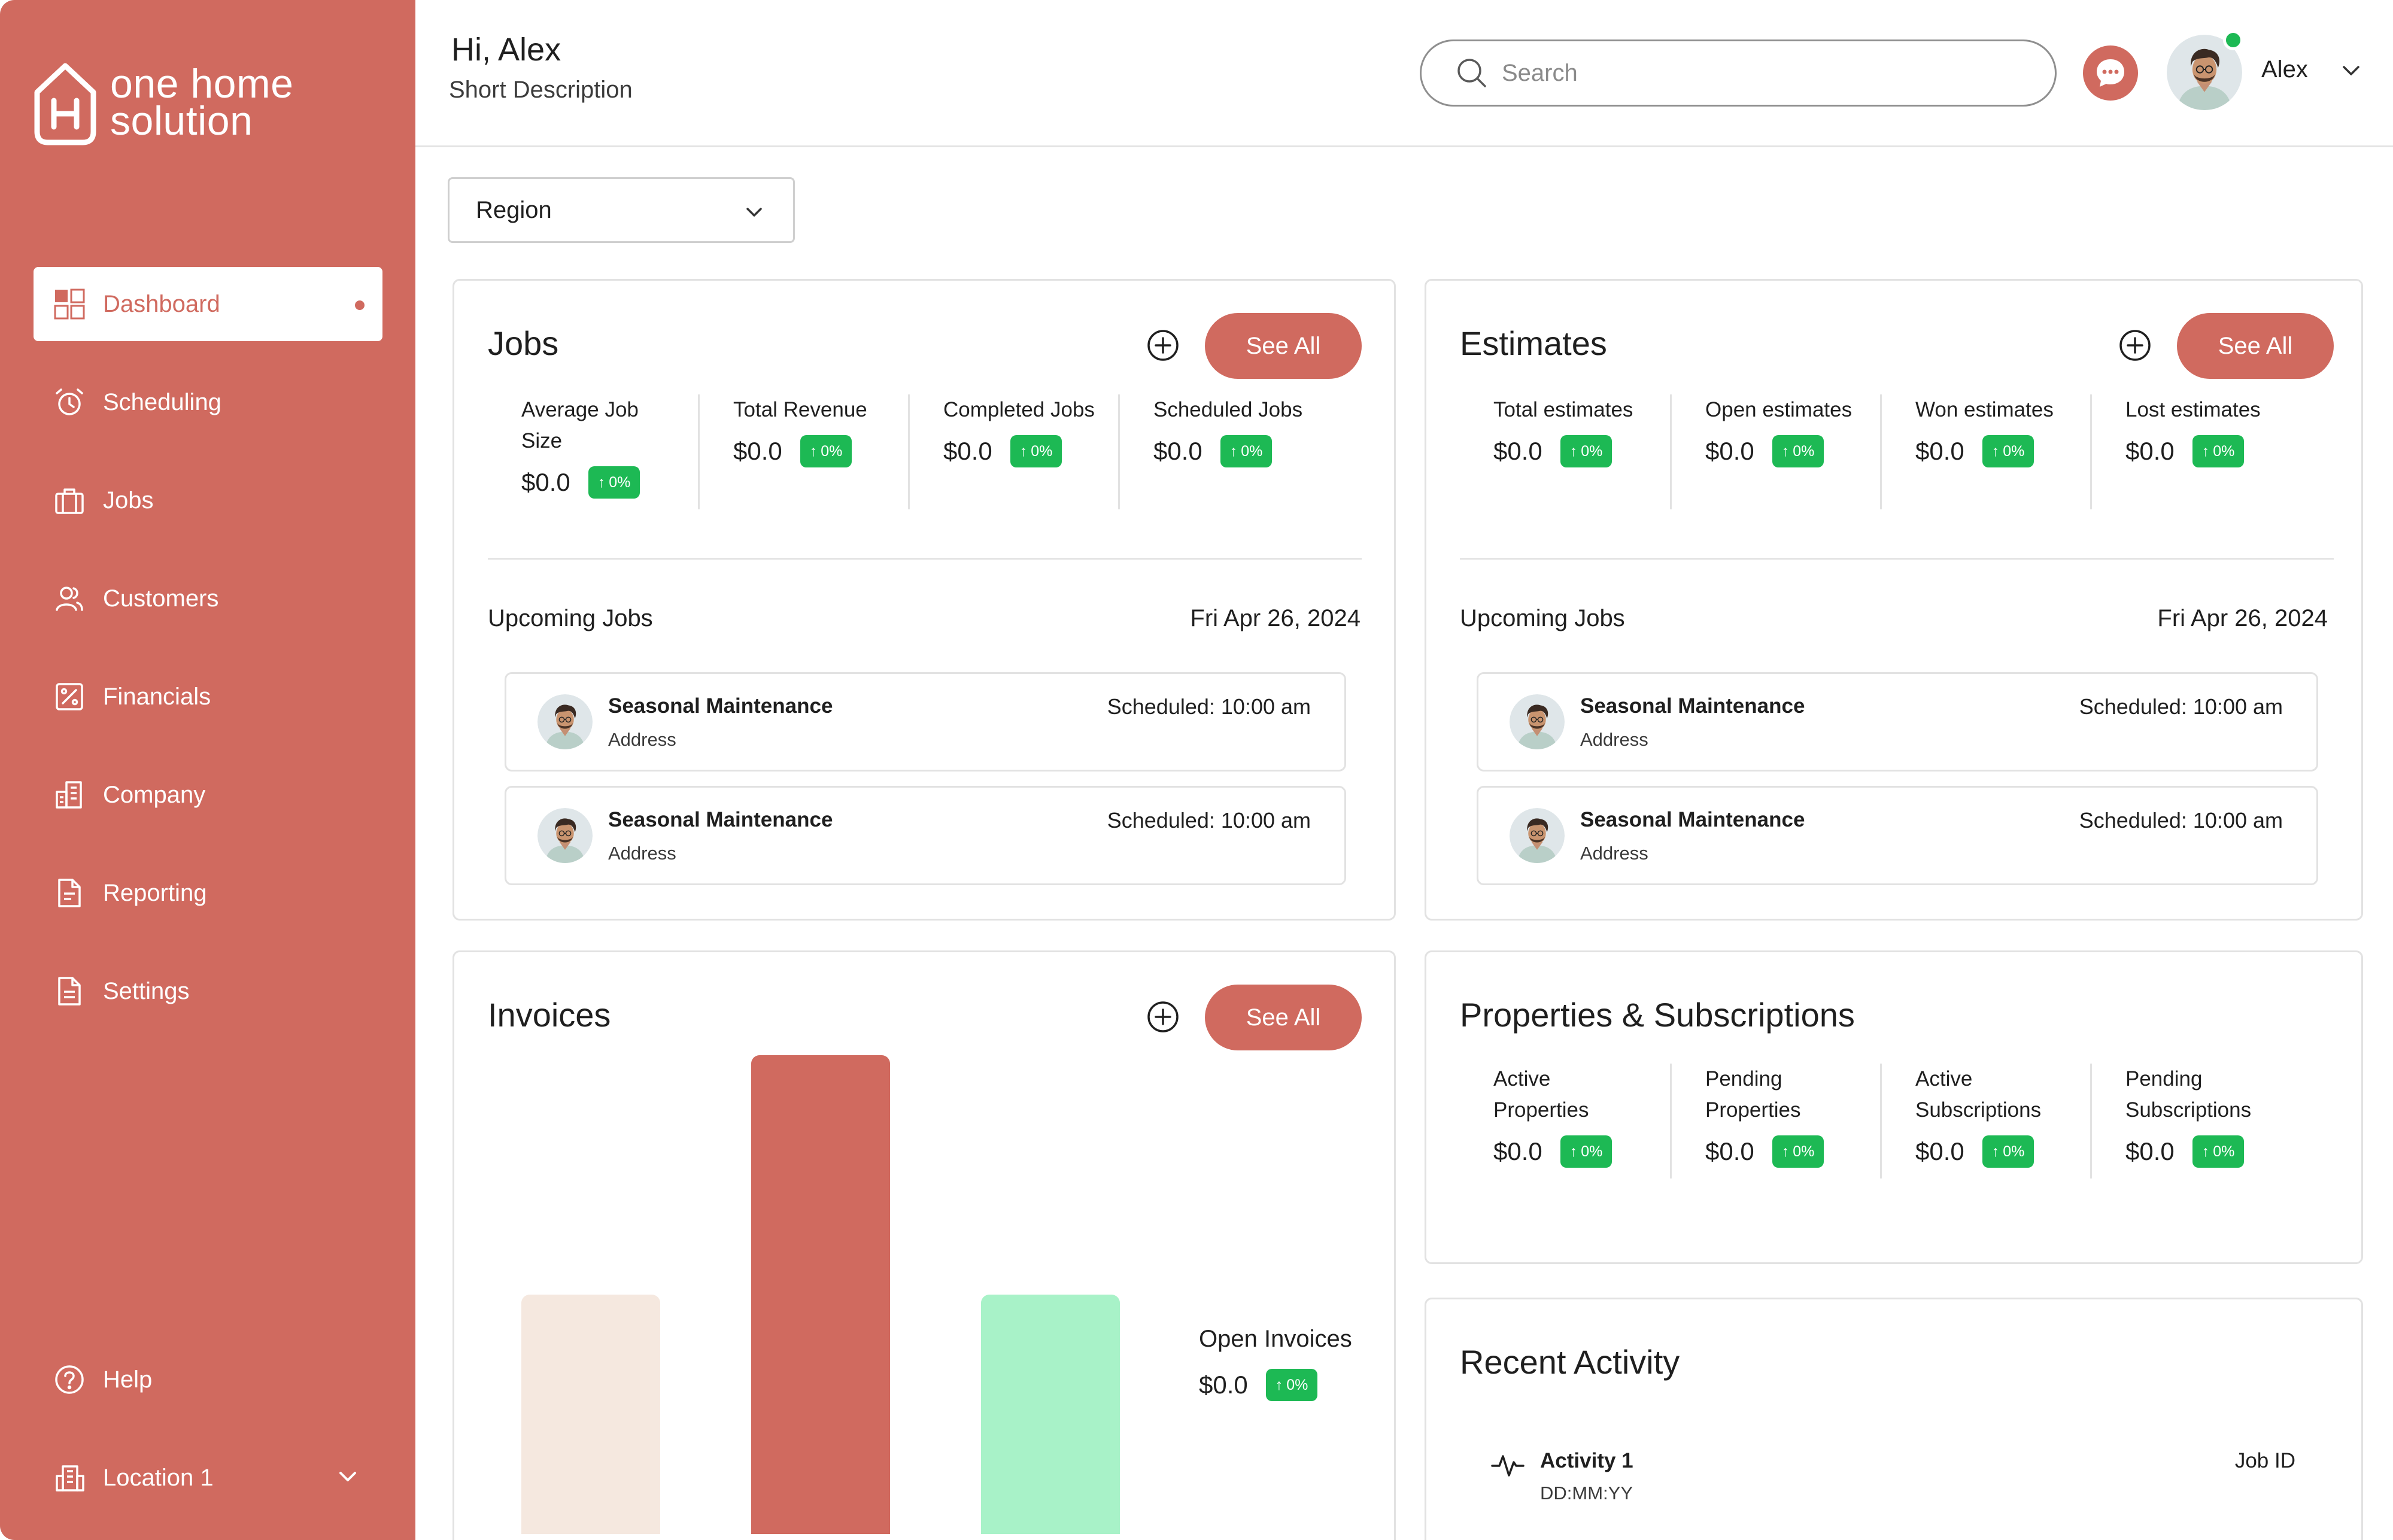 The image size is (2393, 1540). What do you see at coordinates (1283, 346) in the screenshot?
I see `jobs-see-all-button: See All` at bounding box center [1283, 346].